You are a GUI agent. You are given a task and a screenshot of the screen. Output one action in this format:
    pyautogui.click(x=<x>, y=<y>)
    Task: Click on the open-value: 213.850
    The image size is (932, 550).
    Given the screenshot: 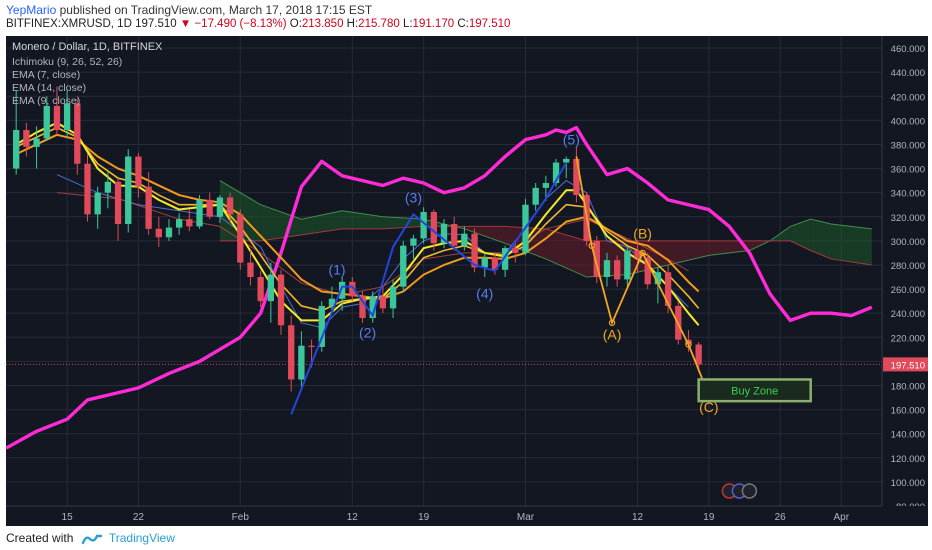 What is the action you would take?
    pyautogui.click(x=322, y=24)
    